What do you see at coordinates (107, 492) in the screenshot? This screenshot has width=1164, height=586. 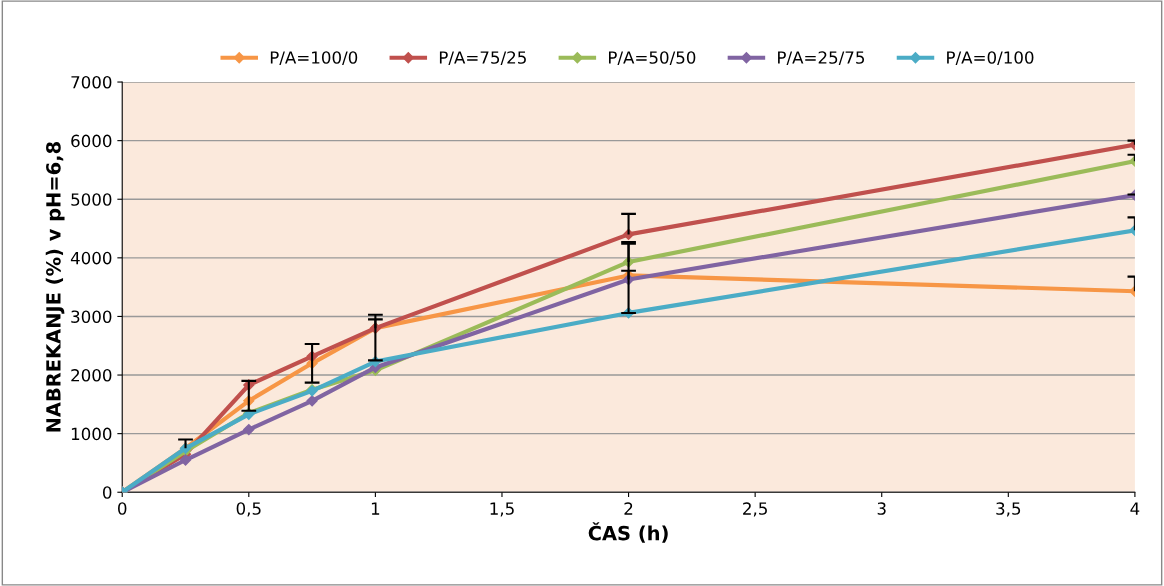 I see `y-tick-label: 0` at bounding box center [107, 492].